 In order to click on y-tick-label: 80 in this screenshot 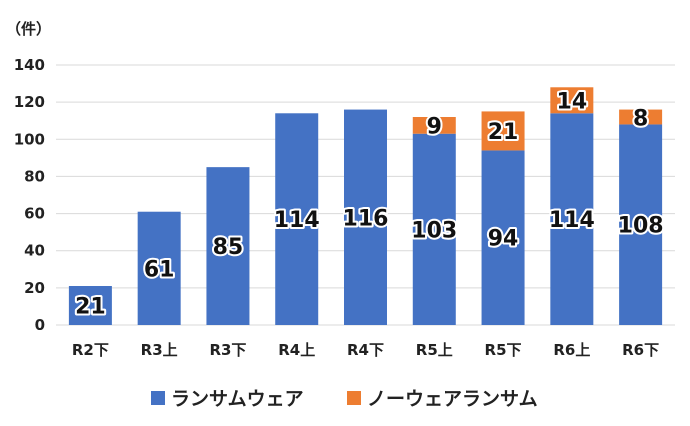, I will do `click(34, 176)`.